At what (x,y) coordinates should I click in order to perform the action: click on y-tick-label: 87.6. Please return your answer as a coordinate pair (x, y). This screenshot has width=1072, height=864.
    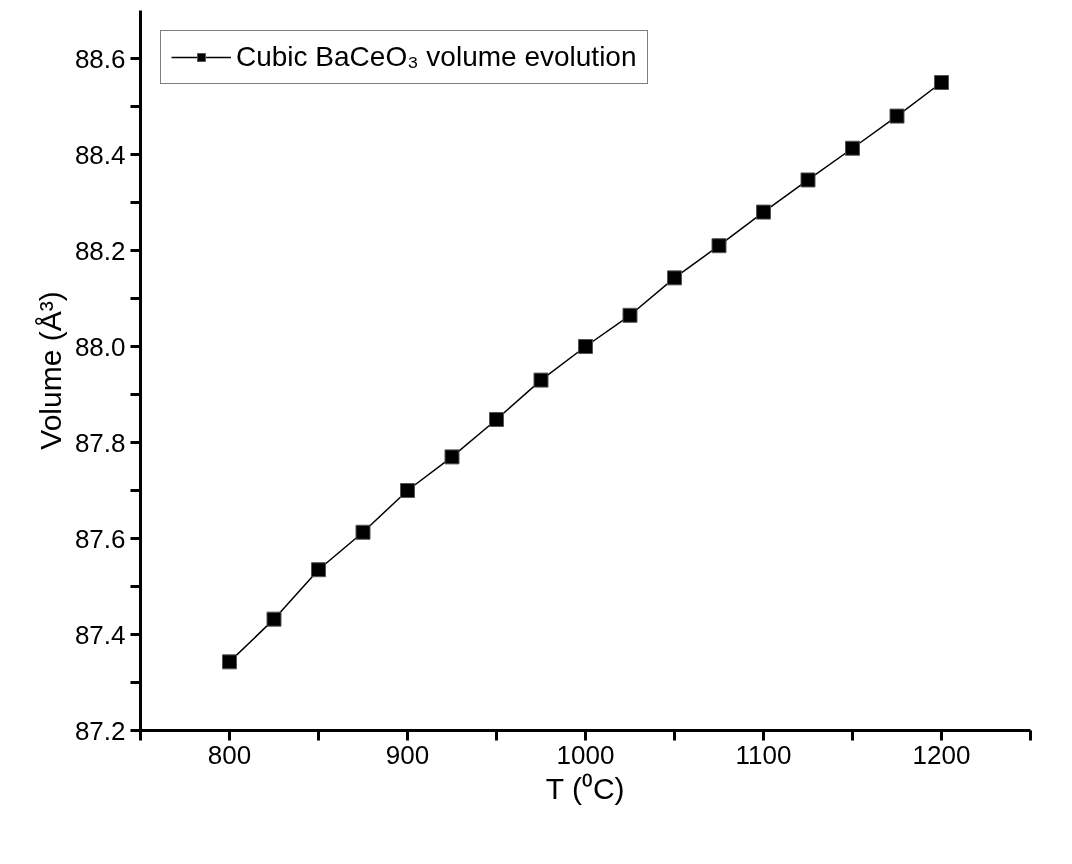
    Looking at the image, I should click on (100, 538).